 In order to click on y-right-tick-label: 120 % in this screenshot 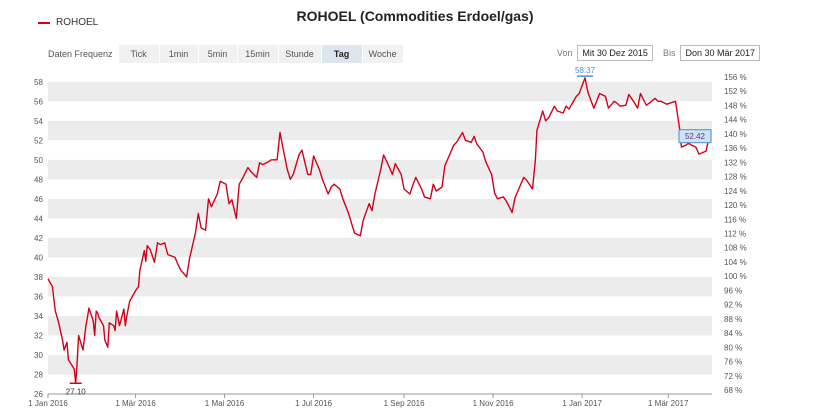, I will do `click(735, 205)`.